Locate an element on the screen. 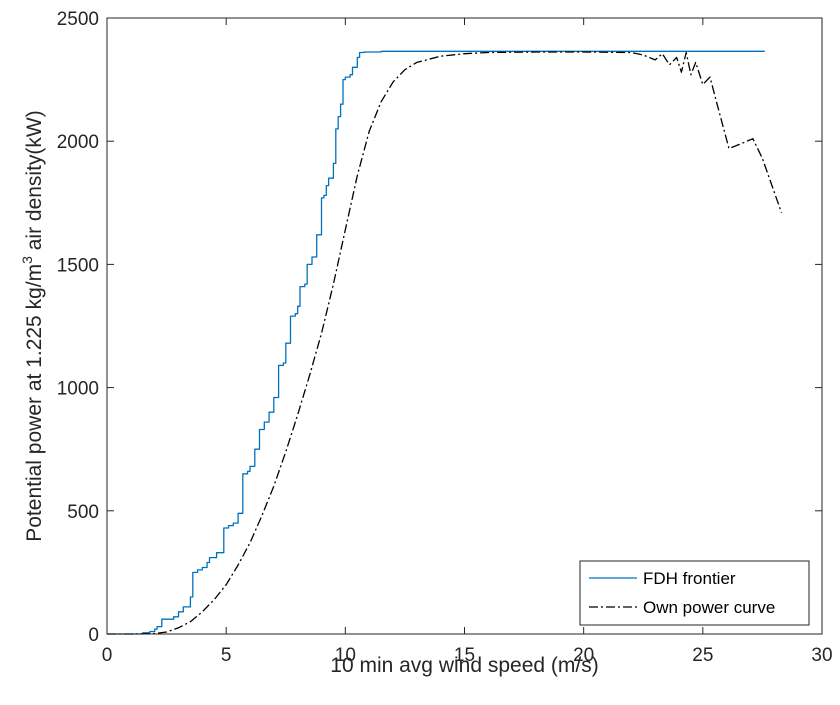 Image resolution: width=840 pixels, height=705 pixels. y-tick-label: 2500 is located at coordinates (78, 19).